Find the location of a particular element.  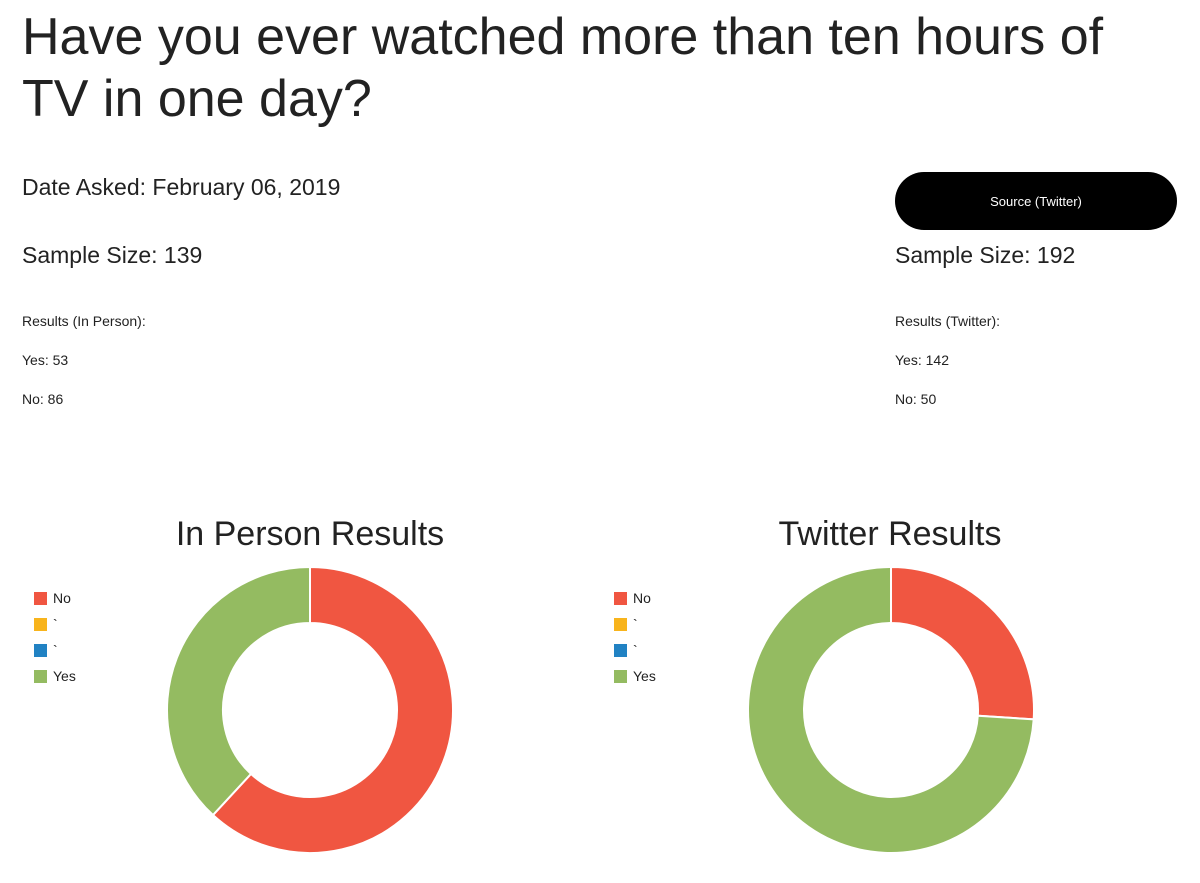

twitter-sample-size: Sample Size: 192 is located at coordinates (985, 255).